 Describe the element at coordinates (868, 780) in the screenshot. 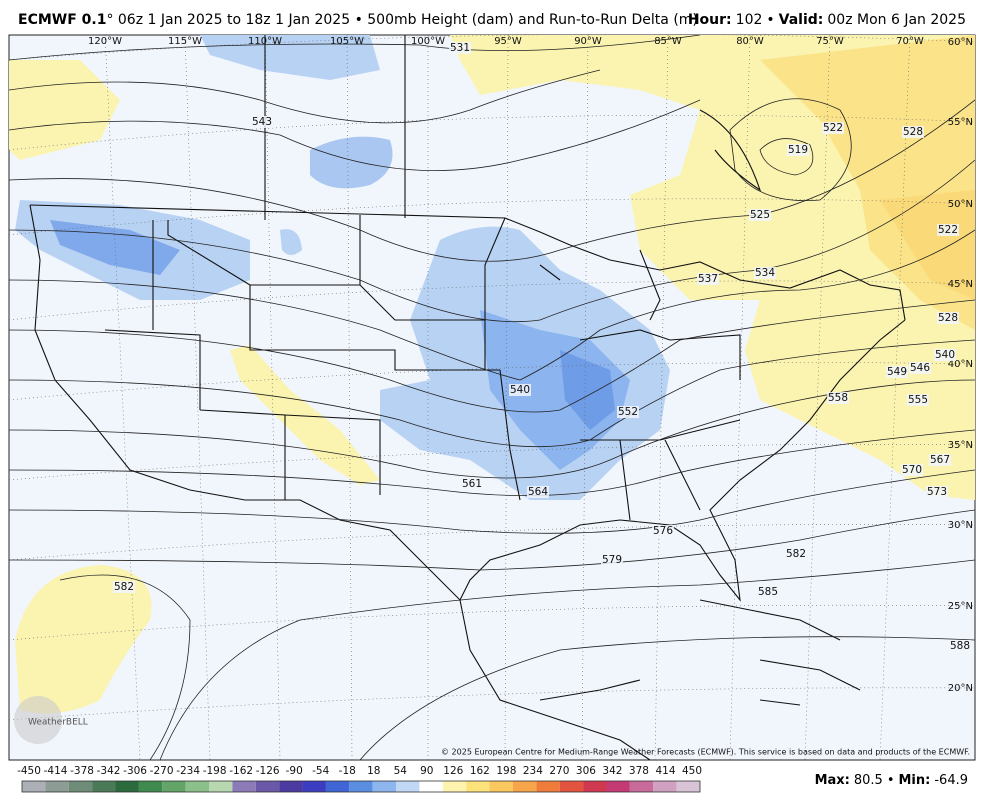

I see `max: 80.5` at that location.